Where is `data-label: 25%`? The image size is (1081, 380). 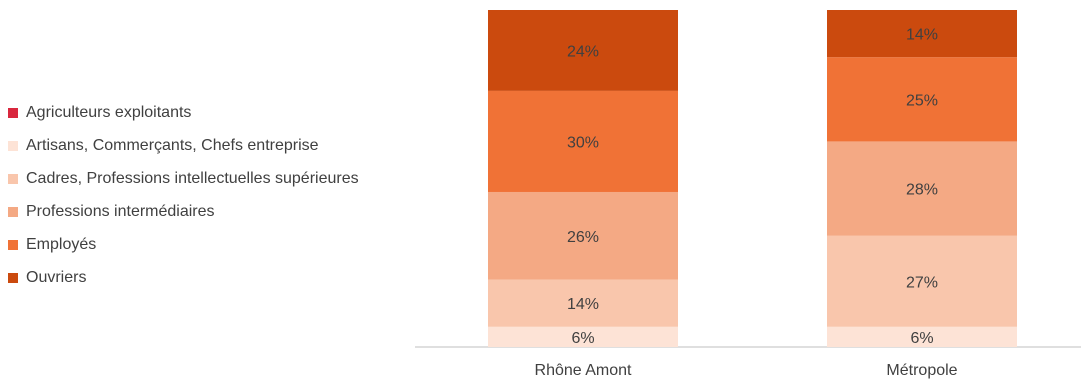
data-label: 25% is located at coordinates (922, 100).